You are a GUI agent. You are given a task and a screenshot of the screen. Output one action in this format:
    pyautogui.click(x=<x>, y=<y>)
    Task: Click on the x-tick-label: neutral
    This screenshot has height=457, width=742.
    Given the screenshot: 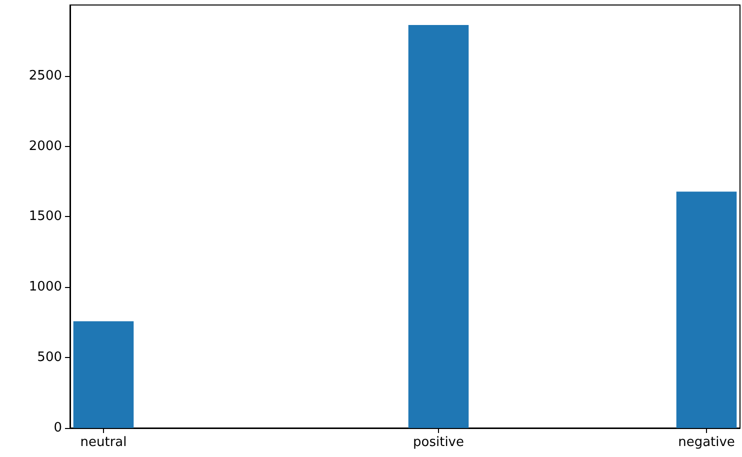 What is the action you would take?
    pyautogui.click(x=103, y=442)
    